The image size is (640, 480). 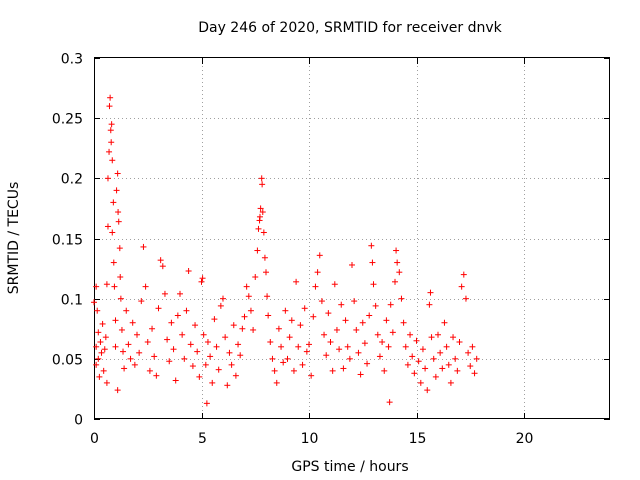 I want to click on y-tick-label: 0, so click(x=78, y=421).